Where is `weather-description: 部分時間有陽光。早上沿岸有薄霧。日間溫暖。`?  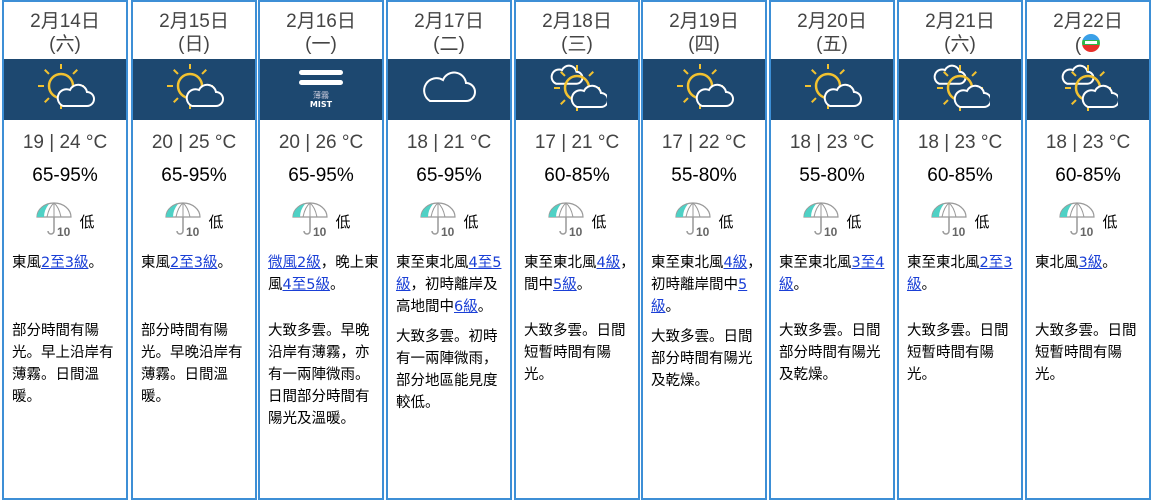 weather-description: 部分時間有陽光。早上沿岸有薄霧。日間溫暖。 is located at coordinates (63, 364).